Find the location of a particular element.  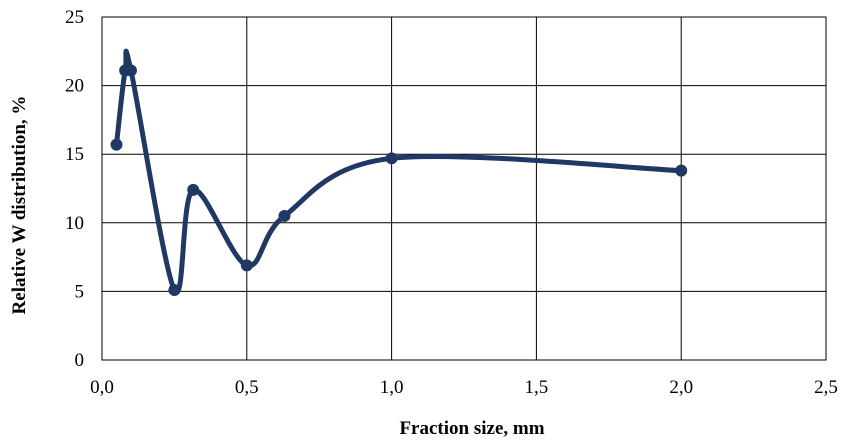

x-axis-title: Fraction size, mm is located at coordinates (471, 428).